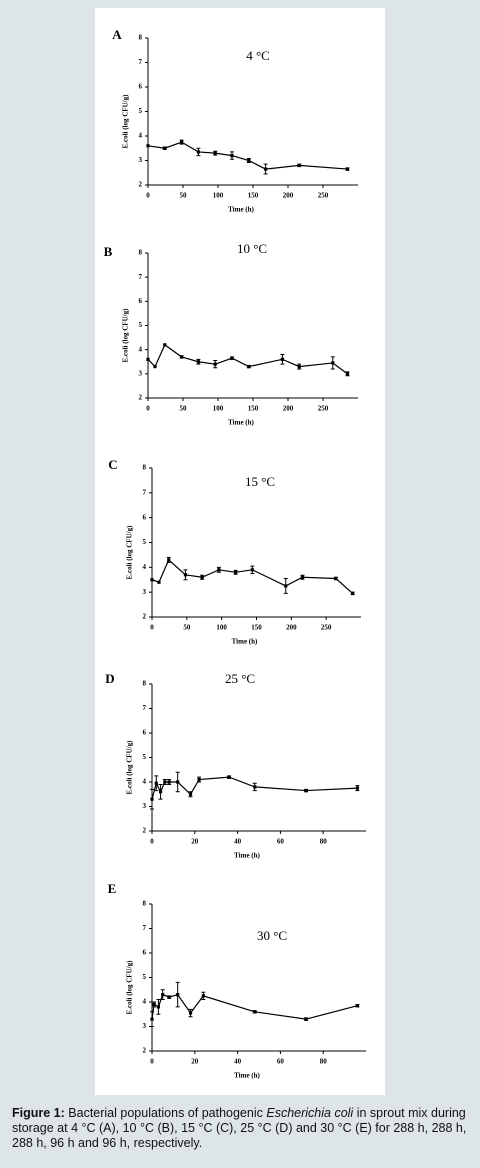 The width and height of the screenshot is (480, 1168). Describe the element at coordinates (165, 1113) in the screenshot. I see `caption-text: Bacterial populations of pathogenic` at that location.